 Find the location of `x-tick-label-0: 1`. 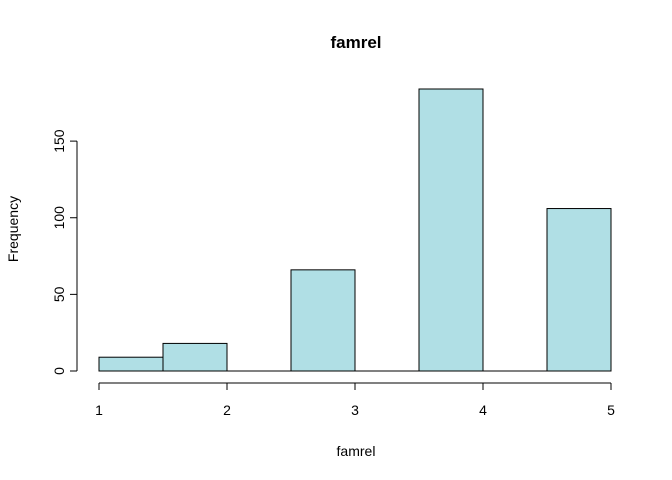

x-tick-label-0: 1 is located at coordinates (99, 410).